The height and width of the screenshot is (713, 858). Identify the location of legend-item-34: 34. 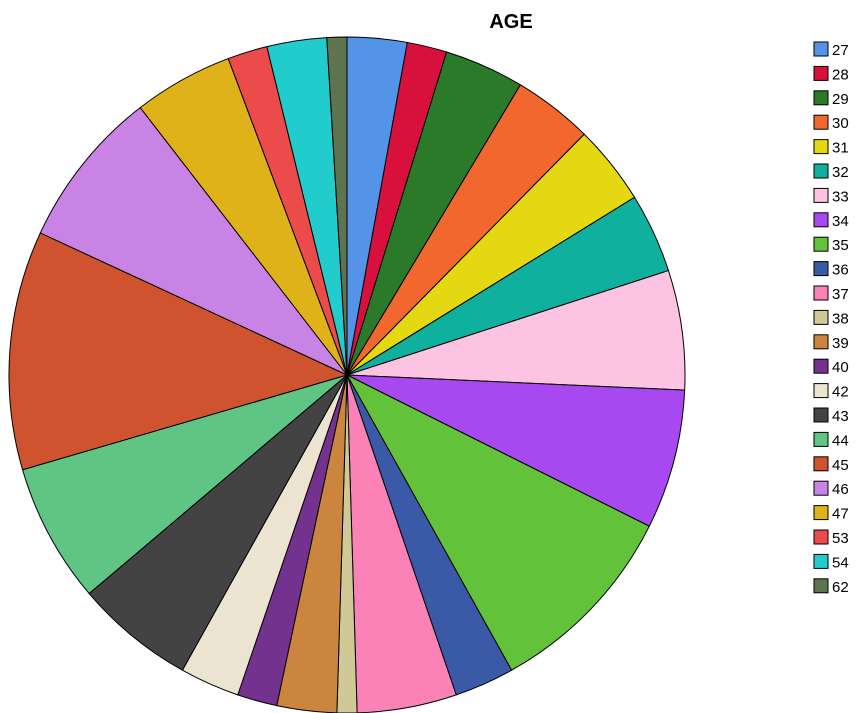
(831, 221).